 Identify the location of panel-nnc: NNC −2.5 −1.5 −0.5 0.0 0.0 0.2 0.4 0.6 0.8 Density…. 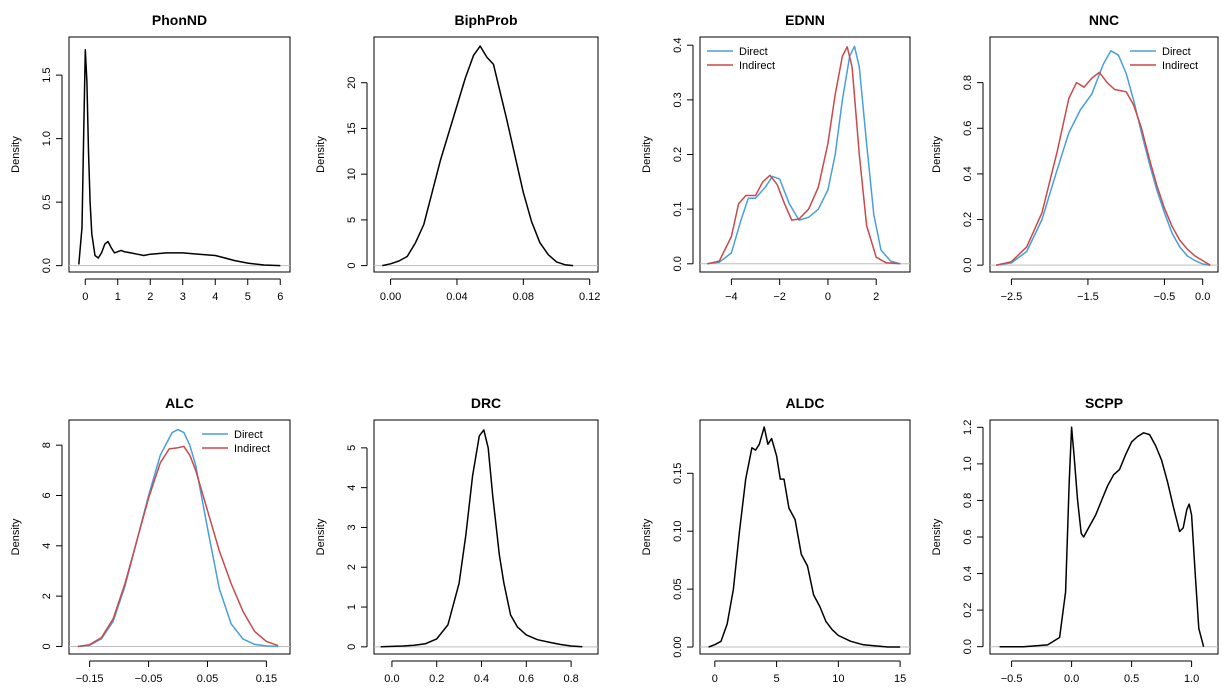
(1075, 157).